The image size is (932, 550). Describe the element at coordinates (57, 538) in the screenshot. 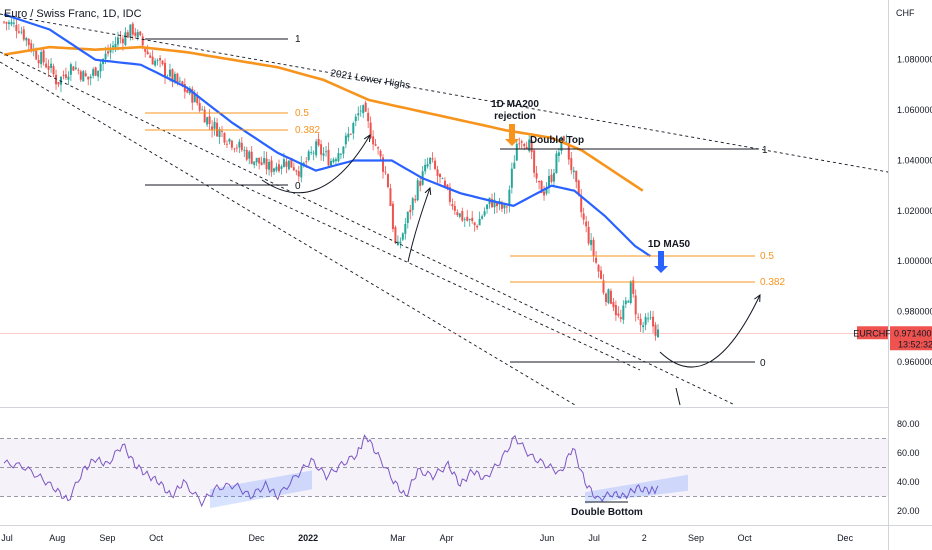

I see `time-tick: Aug` at that location.